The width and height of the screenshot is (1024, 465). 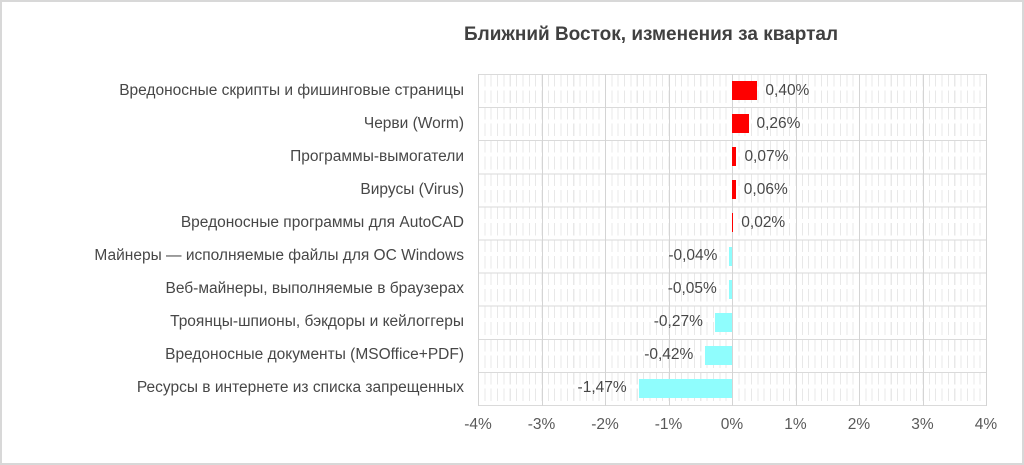 What do you see at coordinates (922, 424) in the screenshot?
I see `x-tick-label: 3%` at bounding box center [922, 424].